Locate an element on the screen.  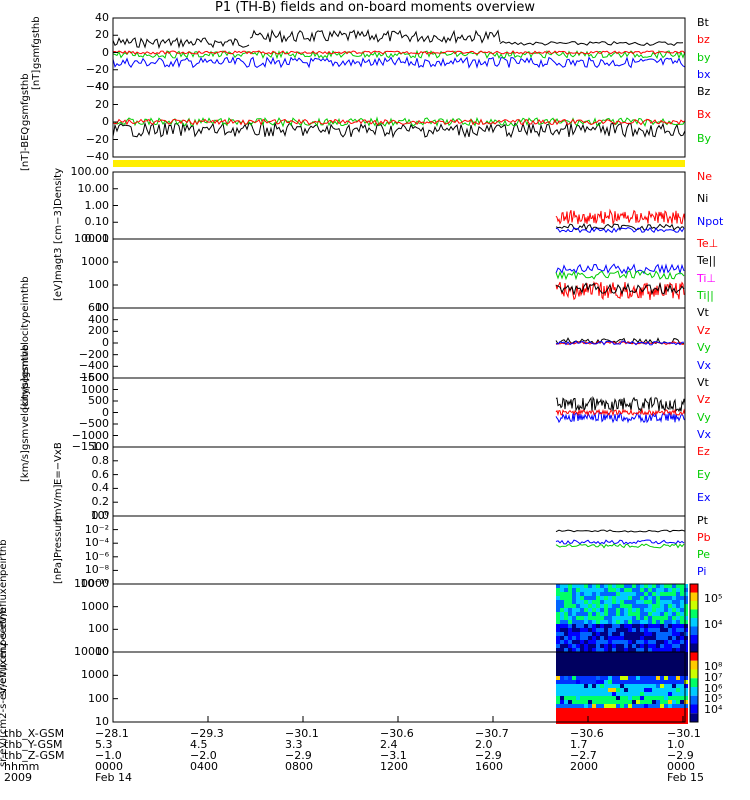
bt-trace is located at coordinates (181, 43).